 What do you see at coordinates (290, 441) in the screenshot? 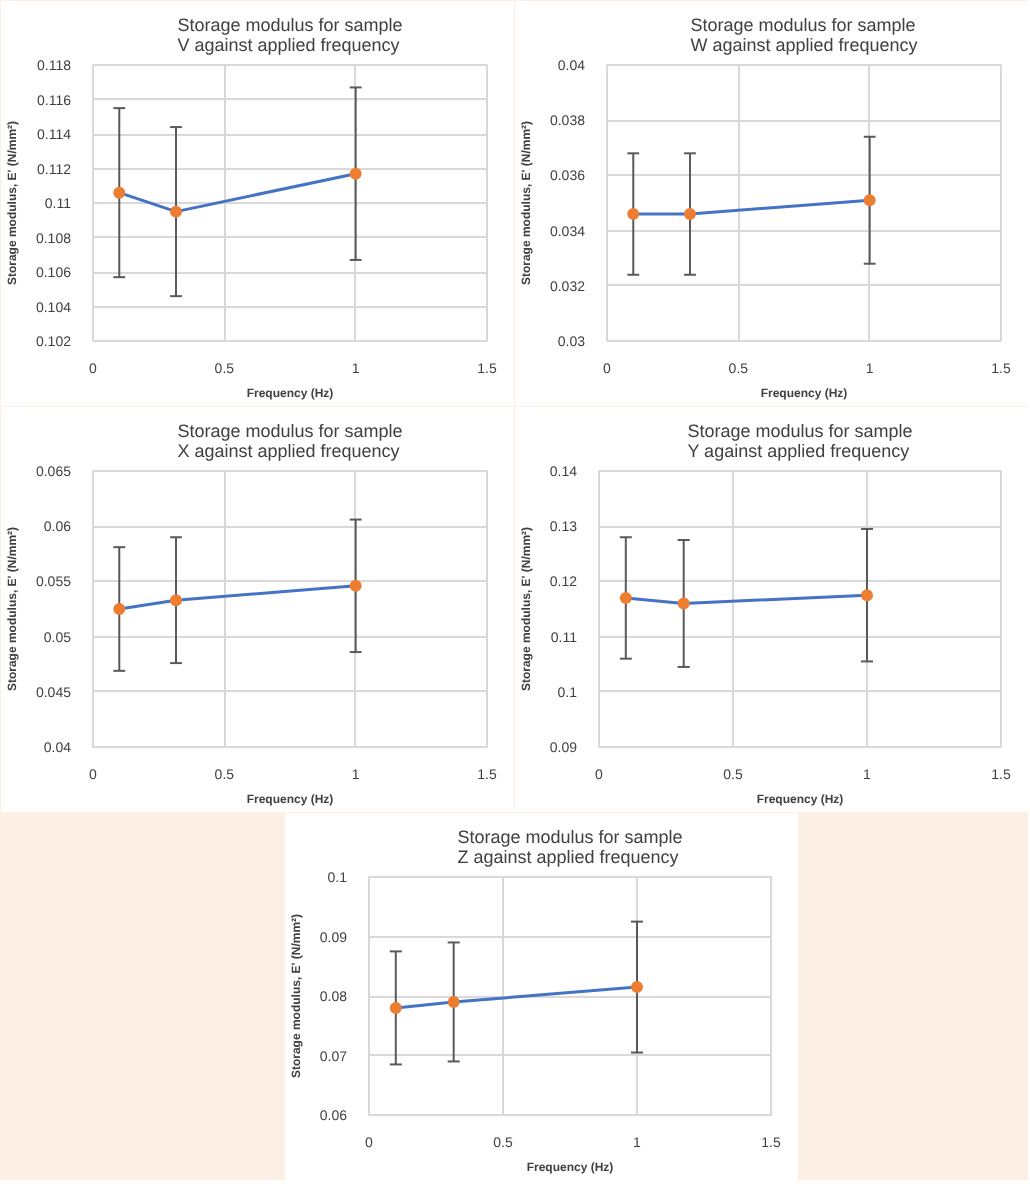
I see `chart-title: Storage modulus for sample X against applied frequency` at bounding box center [290, 441].